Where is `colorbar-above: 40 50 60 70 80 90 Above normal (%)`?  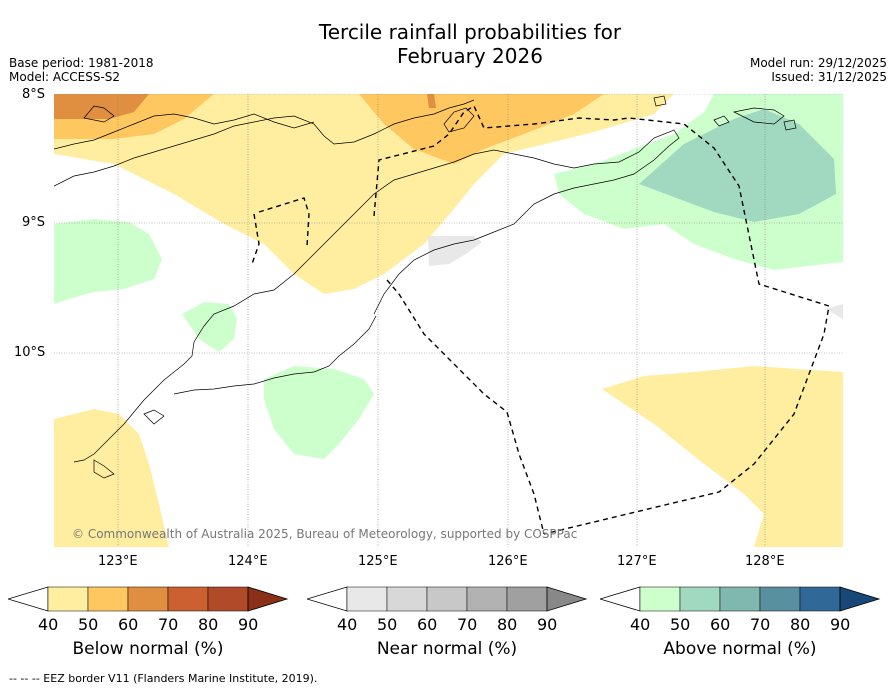
colorbar-above: 40 50 60 70 80 90 Above normal (%) is located at coordinates (740, 625).